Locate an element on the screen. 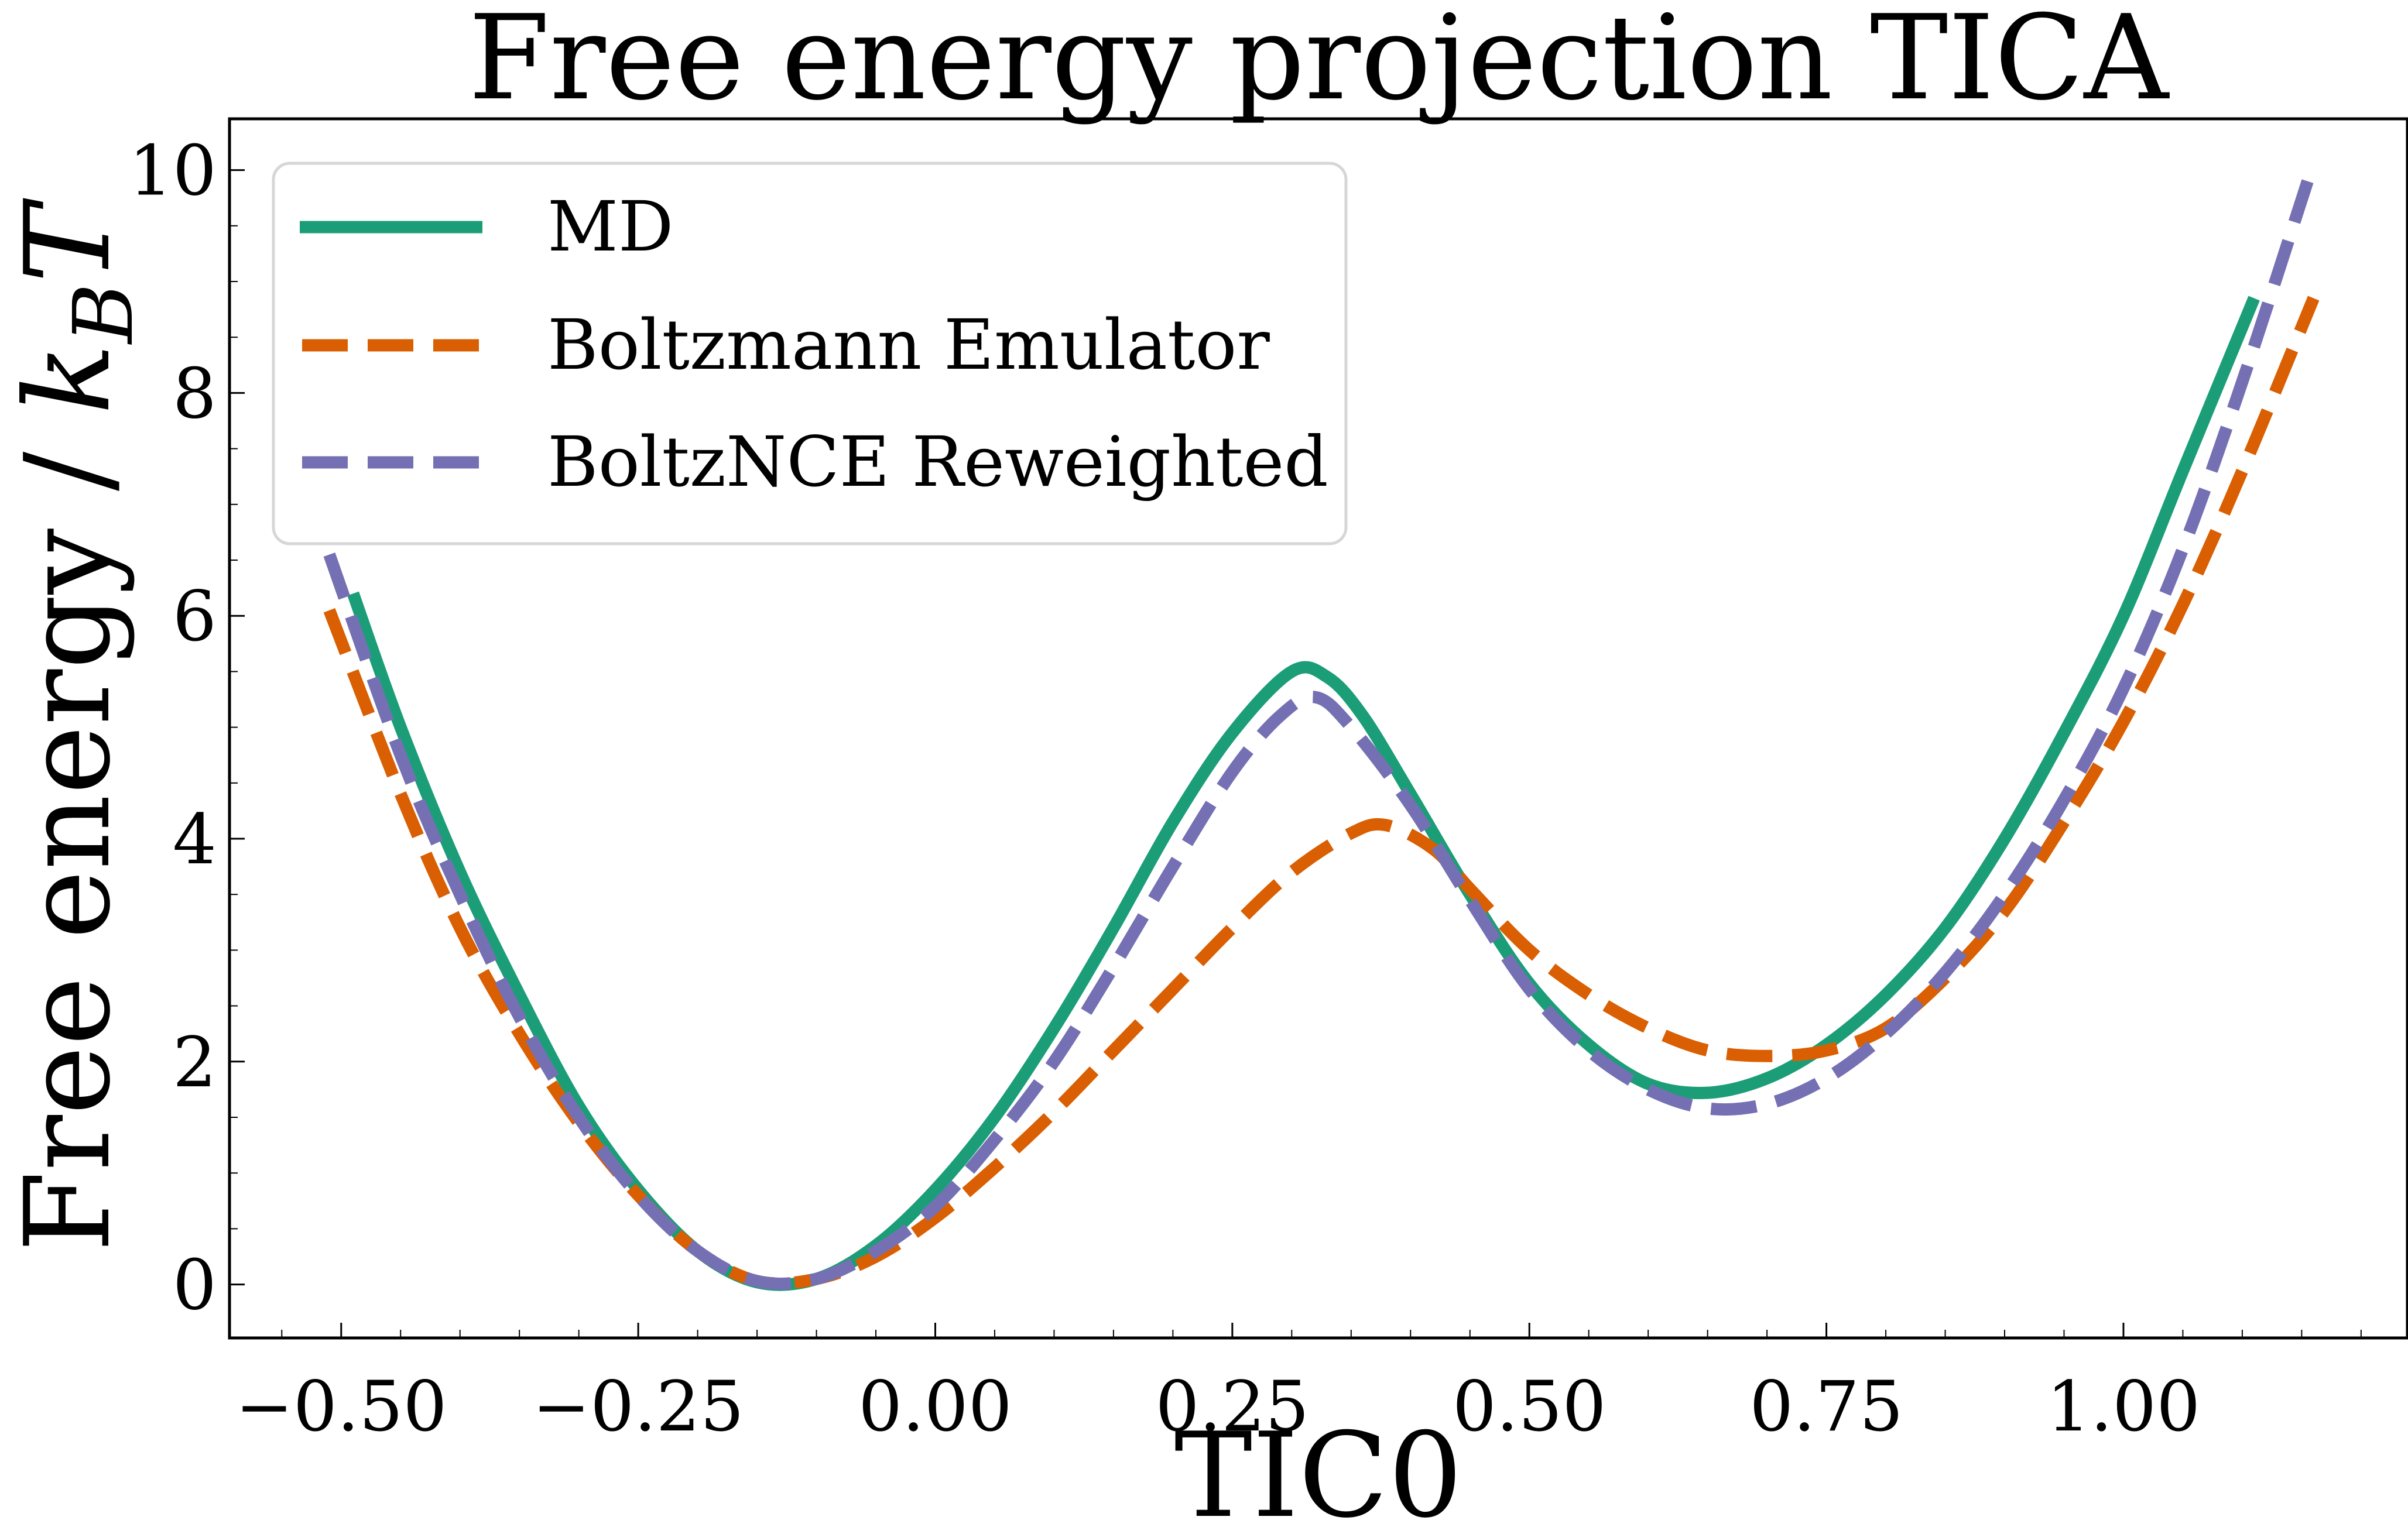 The width and height of the screenshot is (2408, 1527). x-tick-label: 0.75 is located at coordinates (1826, 1406).